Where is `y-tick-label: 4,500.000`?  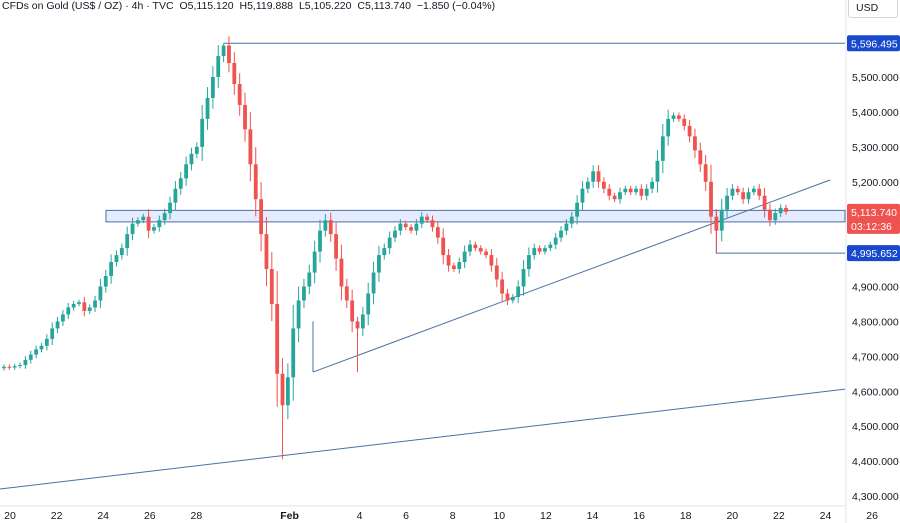 y-tick-label: 4,500.000 is located at coordinates (875, 427).